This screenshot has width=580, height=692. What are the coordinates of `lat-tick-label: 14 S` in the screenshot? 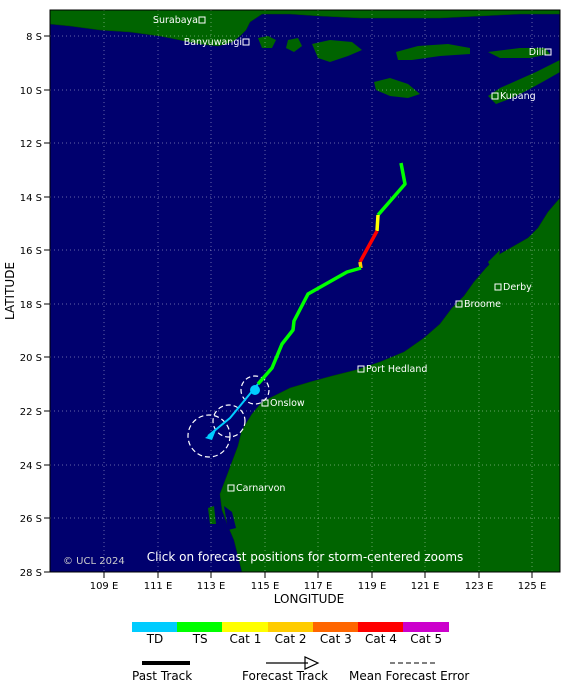 It's located at (31, 198).